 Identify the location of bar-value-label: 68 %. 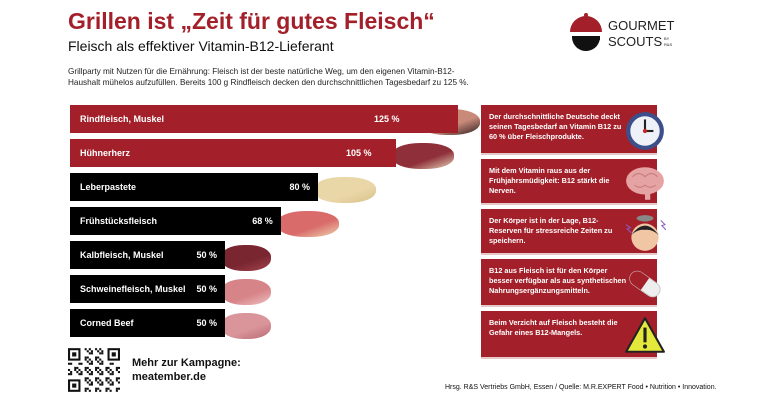
(262, 221).